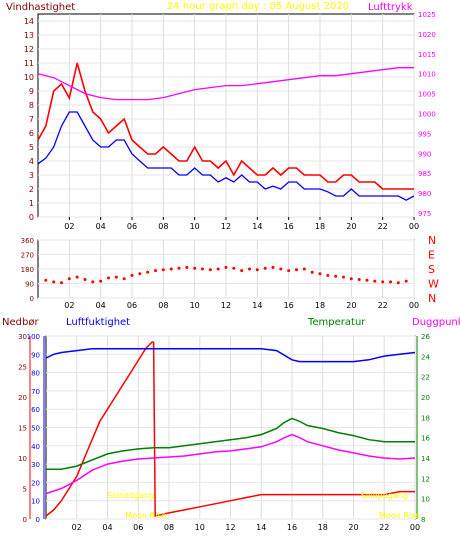  I want to click on humidity-y-tick-label: 0, so click(38, 520).